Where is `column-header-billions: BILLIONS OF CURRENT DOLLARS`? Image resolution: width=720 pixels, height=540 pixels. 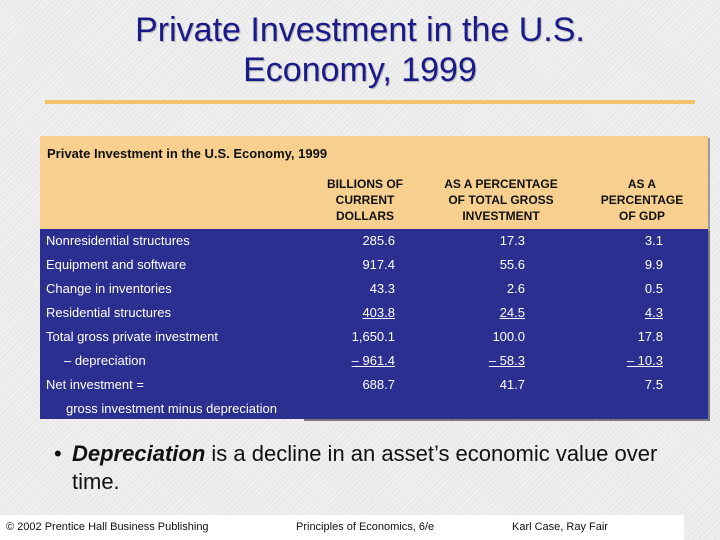
column-header-billions: BILLIONS OF CURRENT DOLLARS is located at coordinates (365, 200).